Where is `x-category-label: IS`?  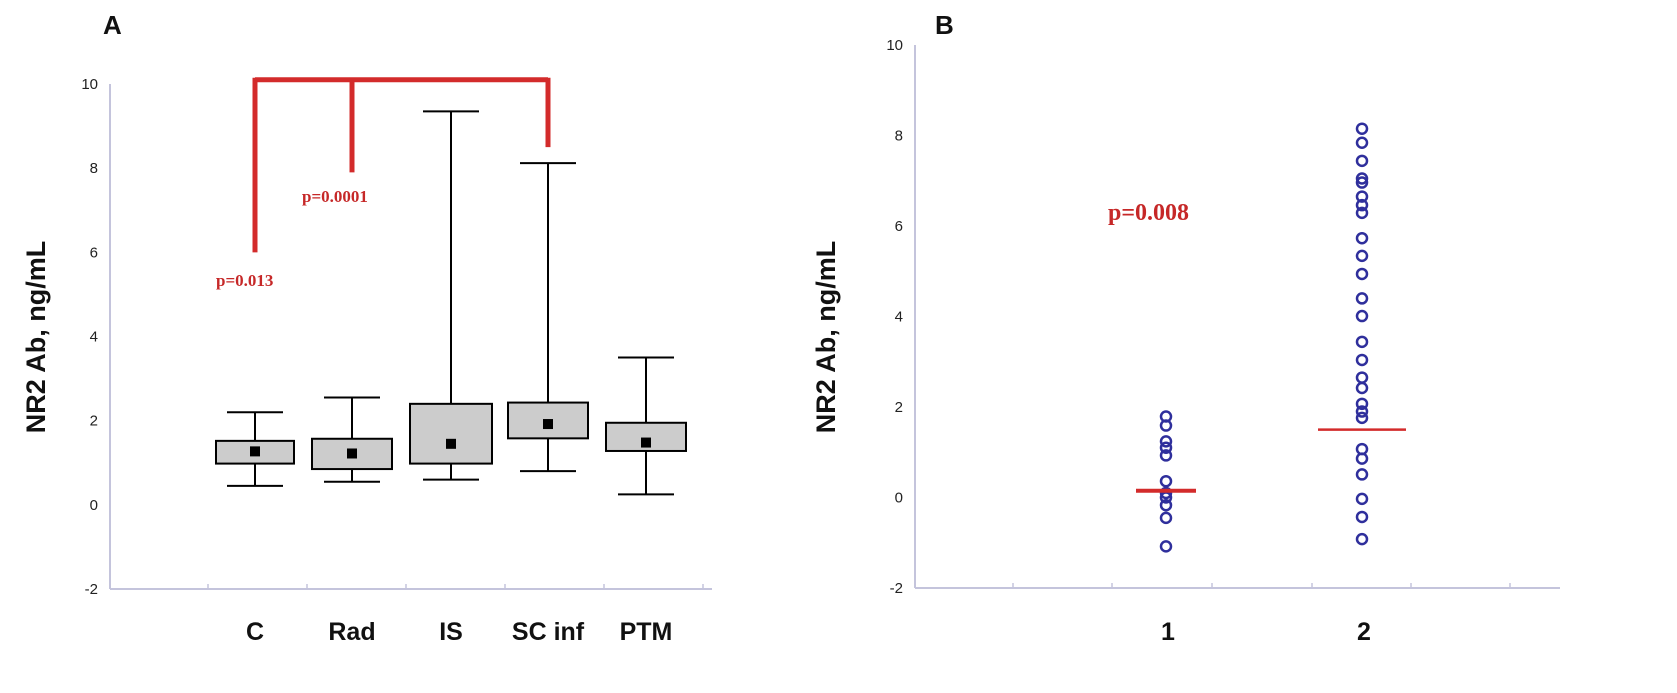
x-category-label: IS is located at coordinates (451, 632).